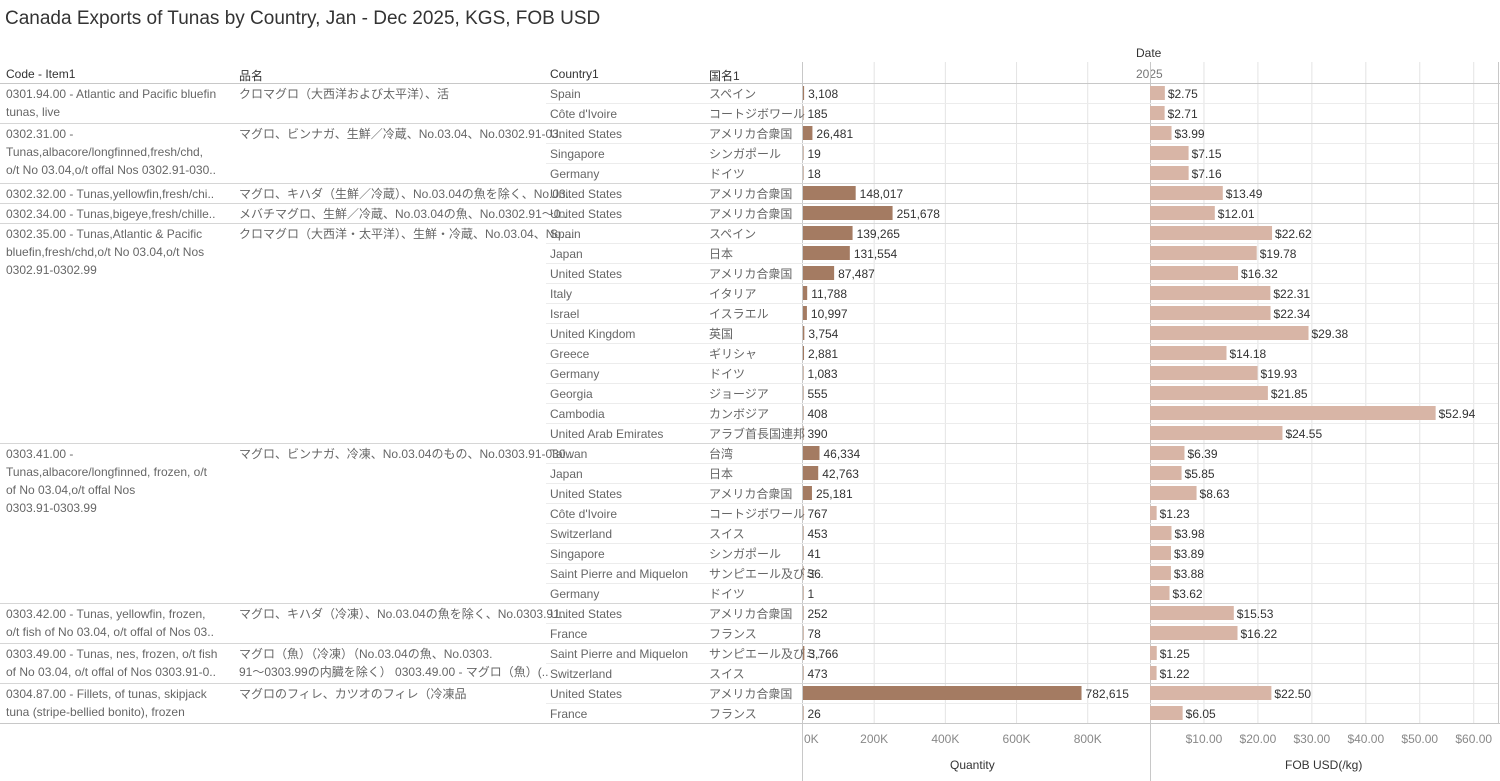  Describe the element at coordinates (1201, 714) in the screenshot. I see `fob-label: $6.05` at that location.